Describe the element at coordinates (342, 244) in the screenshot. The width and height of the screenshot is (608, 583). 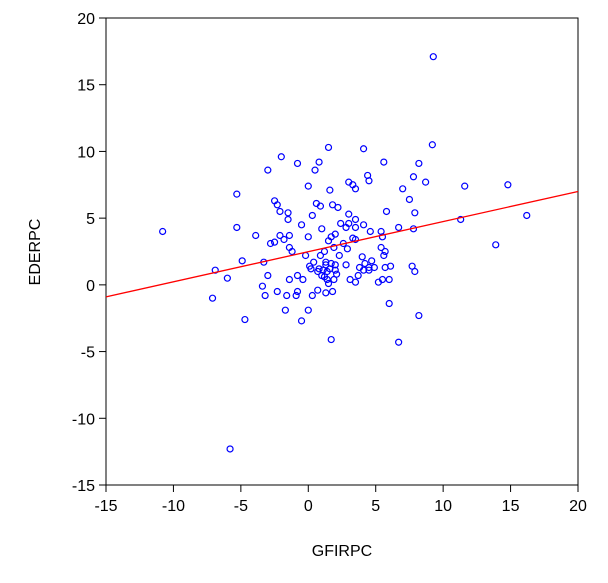
I see `fit-line` at that location.